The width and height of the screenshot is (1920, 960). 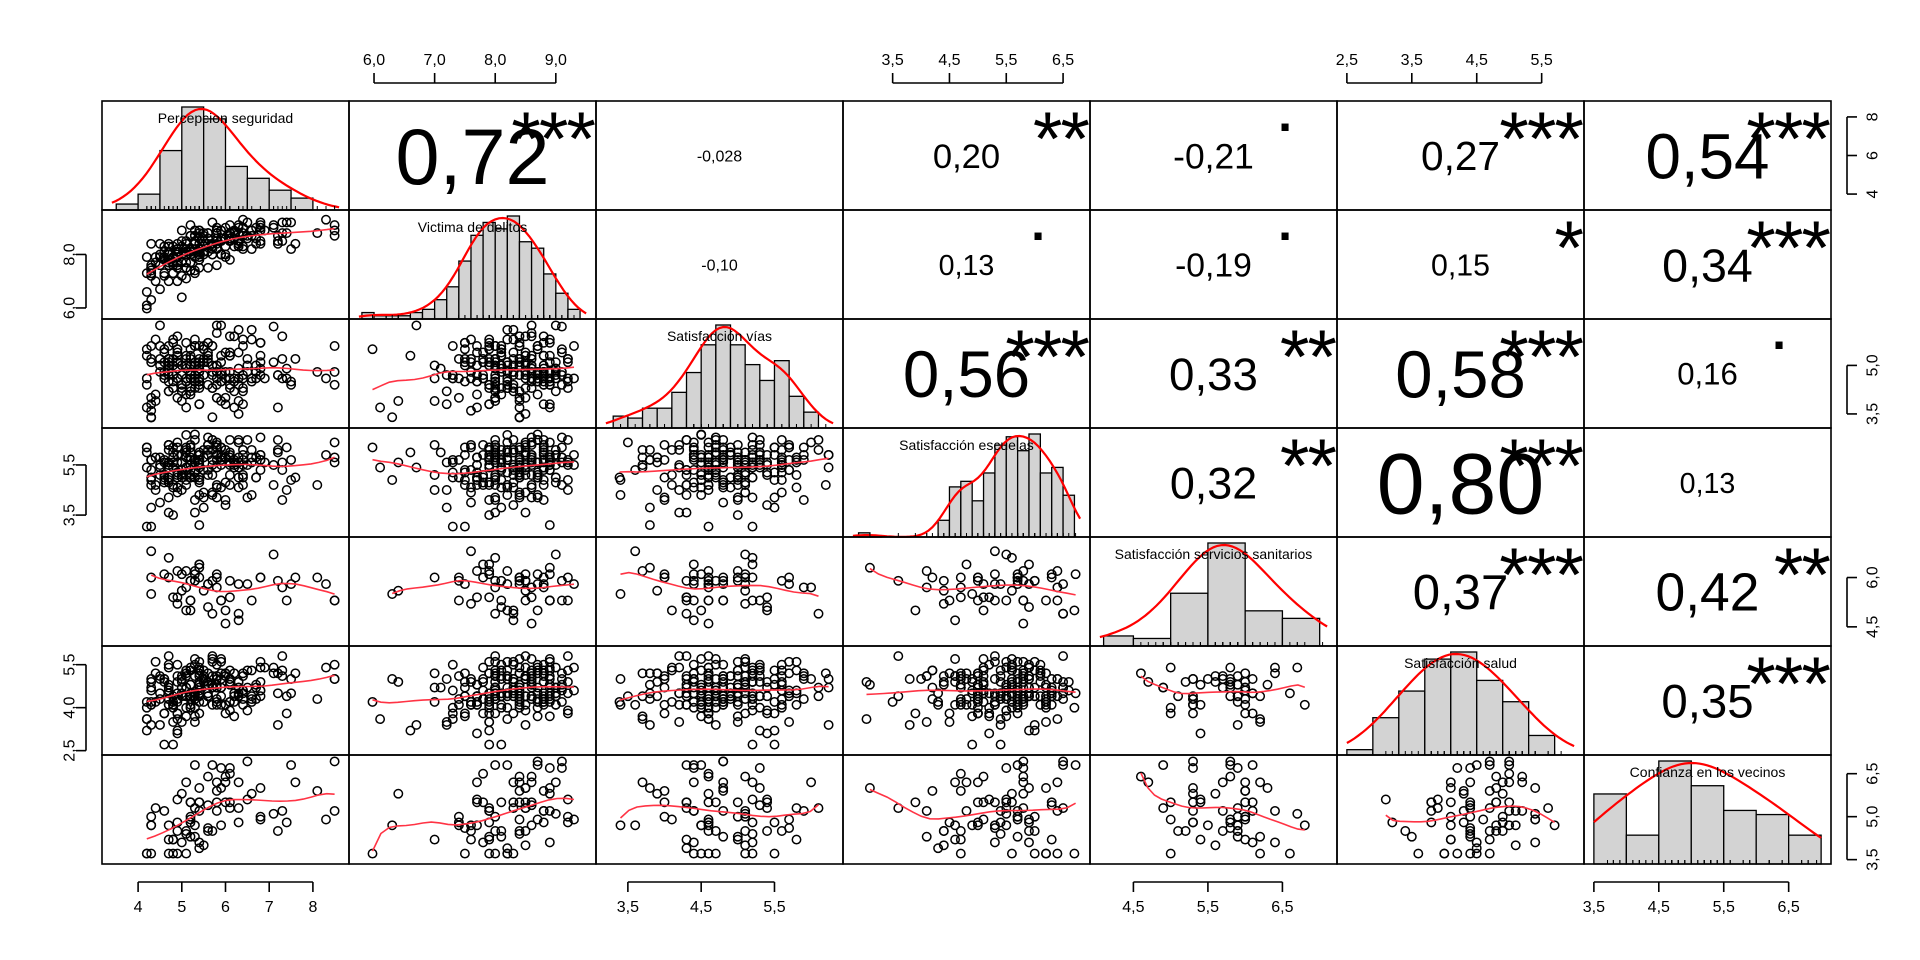 I want to click on significance-stars: ***, so click(x=1541, y=466).